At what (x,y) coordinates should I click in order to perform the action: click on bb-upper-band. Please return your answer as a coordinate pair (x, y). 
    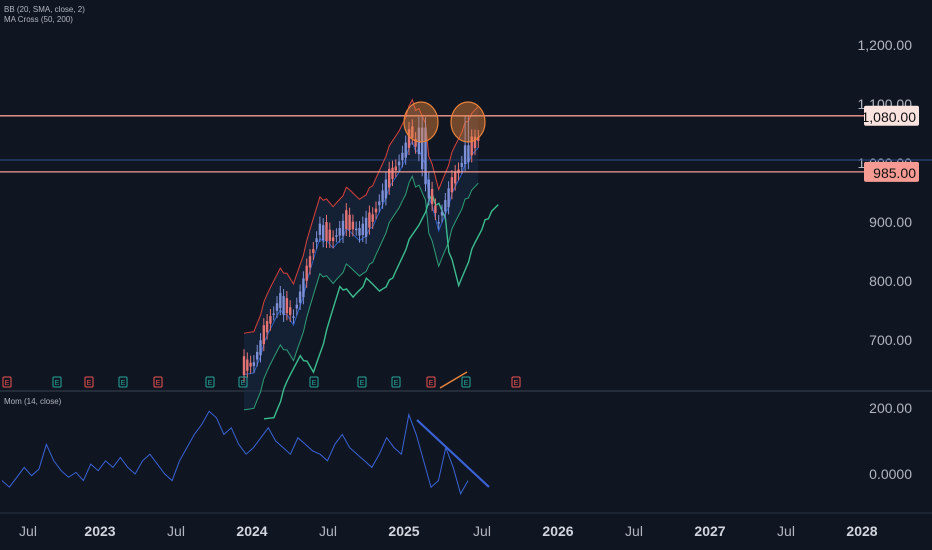
    Looking at the image, I should click on (361, 216).